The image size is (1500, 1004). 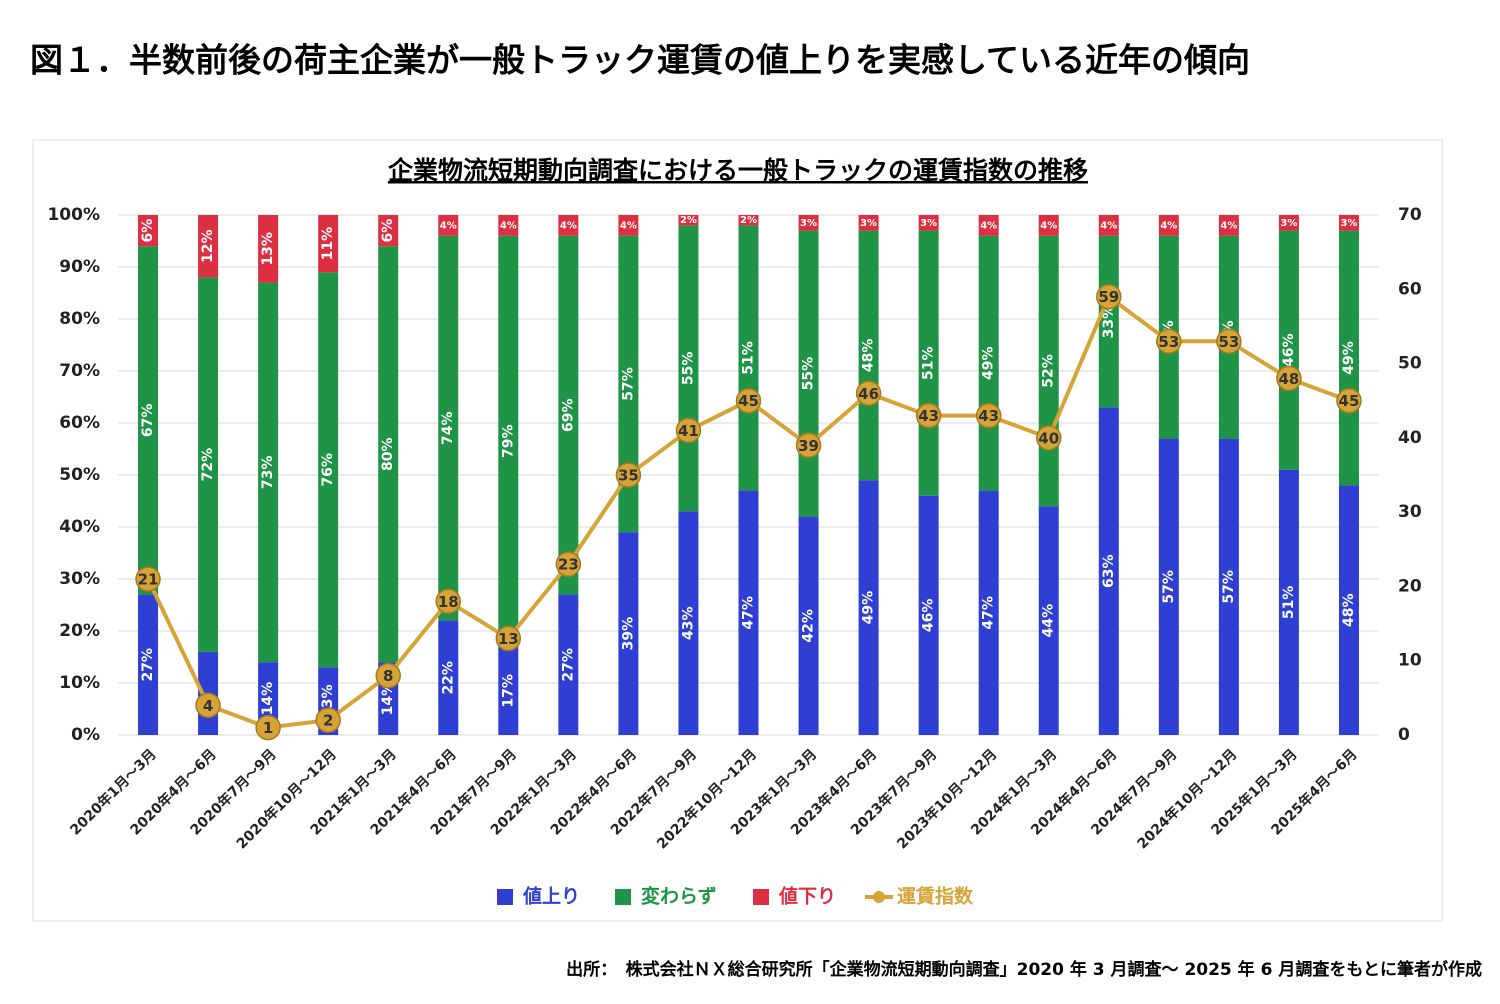 I want to click on line-value-label: 40, so click(x=1048, y=438).